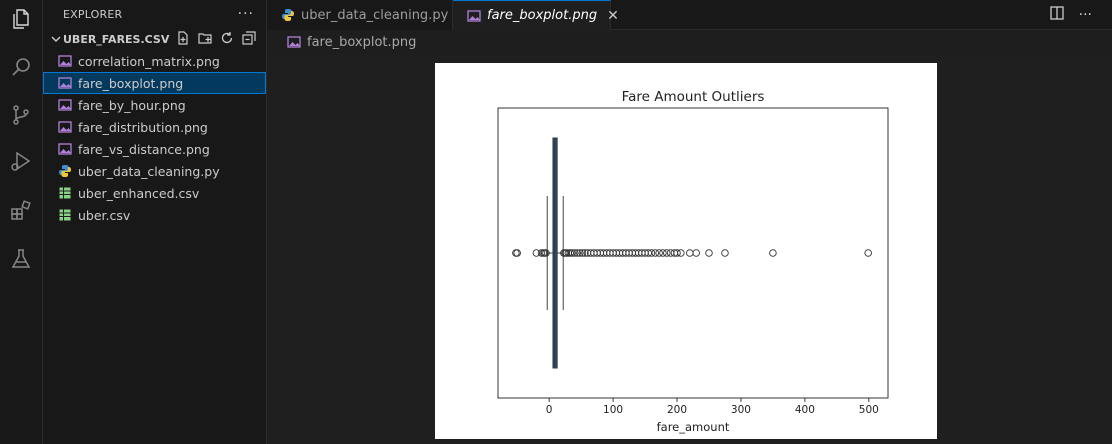 Image resolution: width=1112 pixels, height=444 pixels. What do you see at coordinates (677, 410) in the screenshot?
I see `x-tick-label: 200` at bounding box center [677, 410].